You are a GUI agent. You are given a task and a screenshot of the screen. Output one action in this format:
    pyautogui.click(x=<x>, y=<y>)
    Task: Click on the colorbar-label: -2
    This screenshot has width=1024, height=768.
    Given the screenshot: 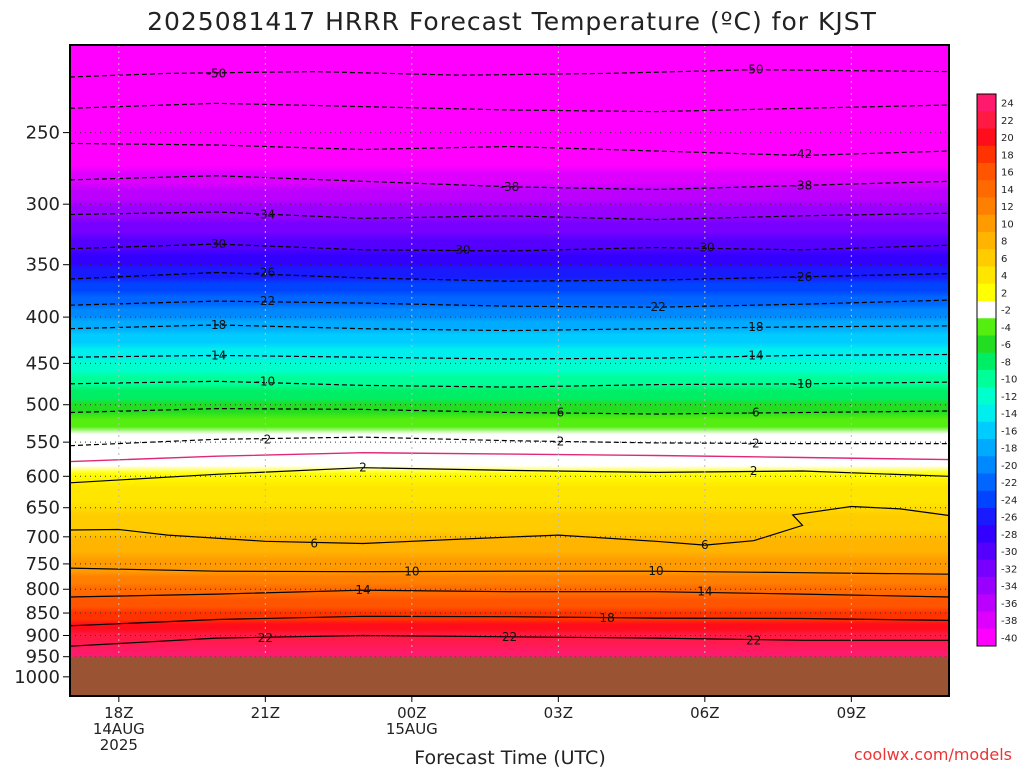 What is the action you would take?
    pyautogui.click(x=1006, y=311)
    